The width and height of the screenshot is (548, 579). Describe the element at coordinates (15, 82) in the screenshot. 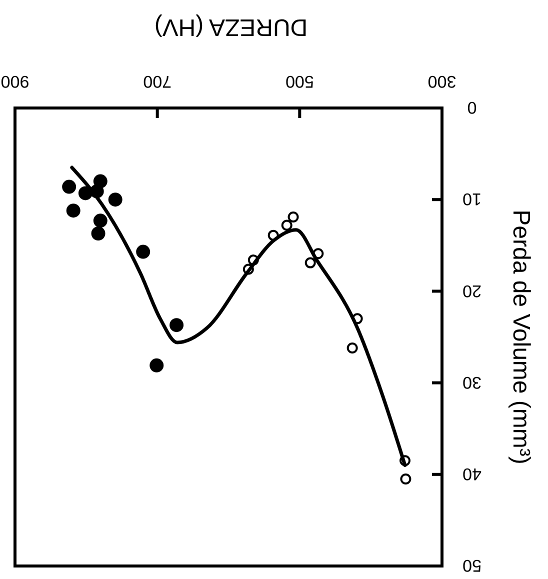

I see `x-tick-label: 900` at that location.